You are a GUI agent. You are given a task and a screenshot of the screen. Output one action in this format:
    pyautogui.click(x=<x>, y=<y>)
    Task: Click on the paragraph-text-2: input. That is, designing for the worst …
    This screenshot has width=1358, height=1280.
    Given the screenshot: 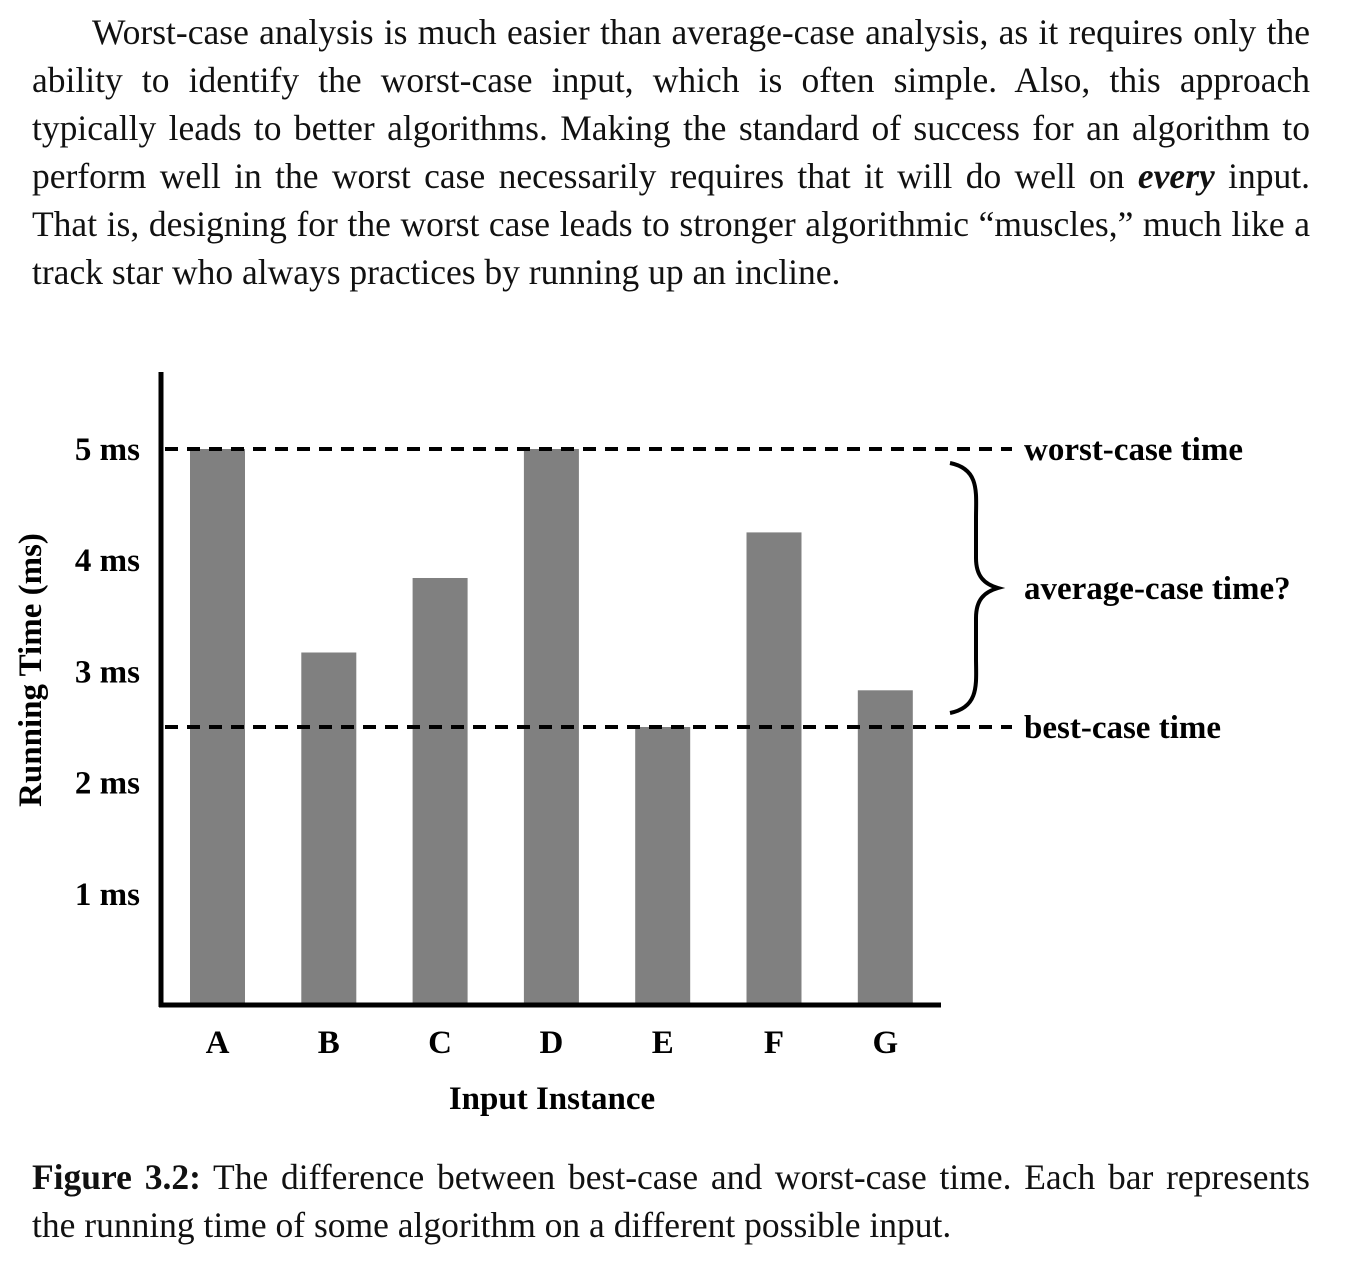 What is the action you would take?
    pyautogui.click(x=671, y=224)
    